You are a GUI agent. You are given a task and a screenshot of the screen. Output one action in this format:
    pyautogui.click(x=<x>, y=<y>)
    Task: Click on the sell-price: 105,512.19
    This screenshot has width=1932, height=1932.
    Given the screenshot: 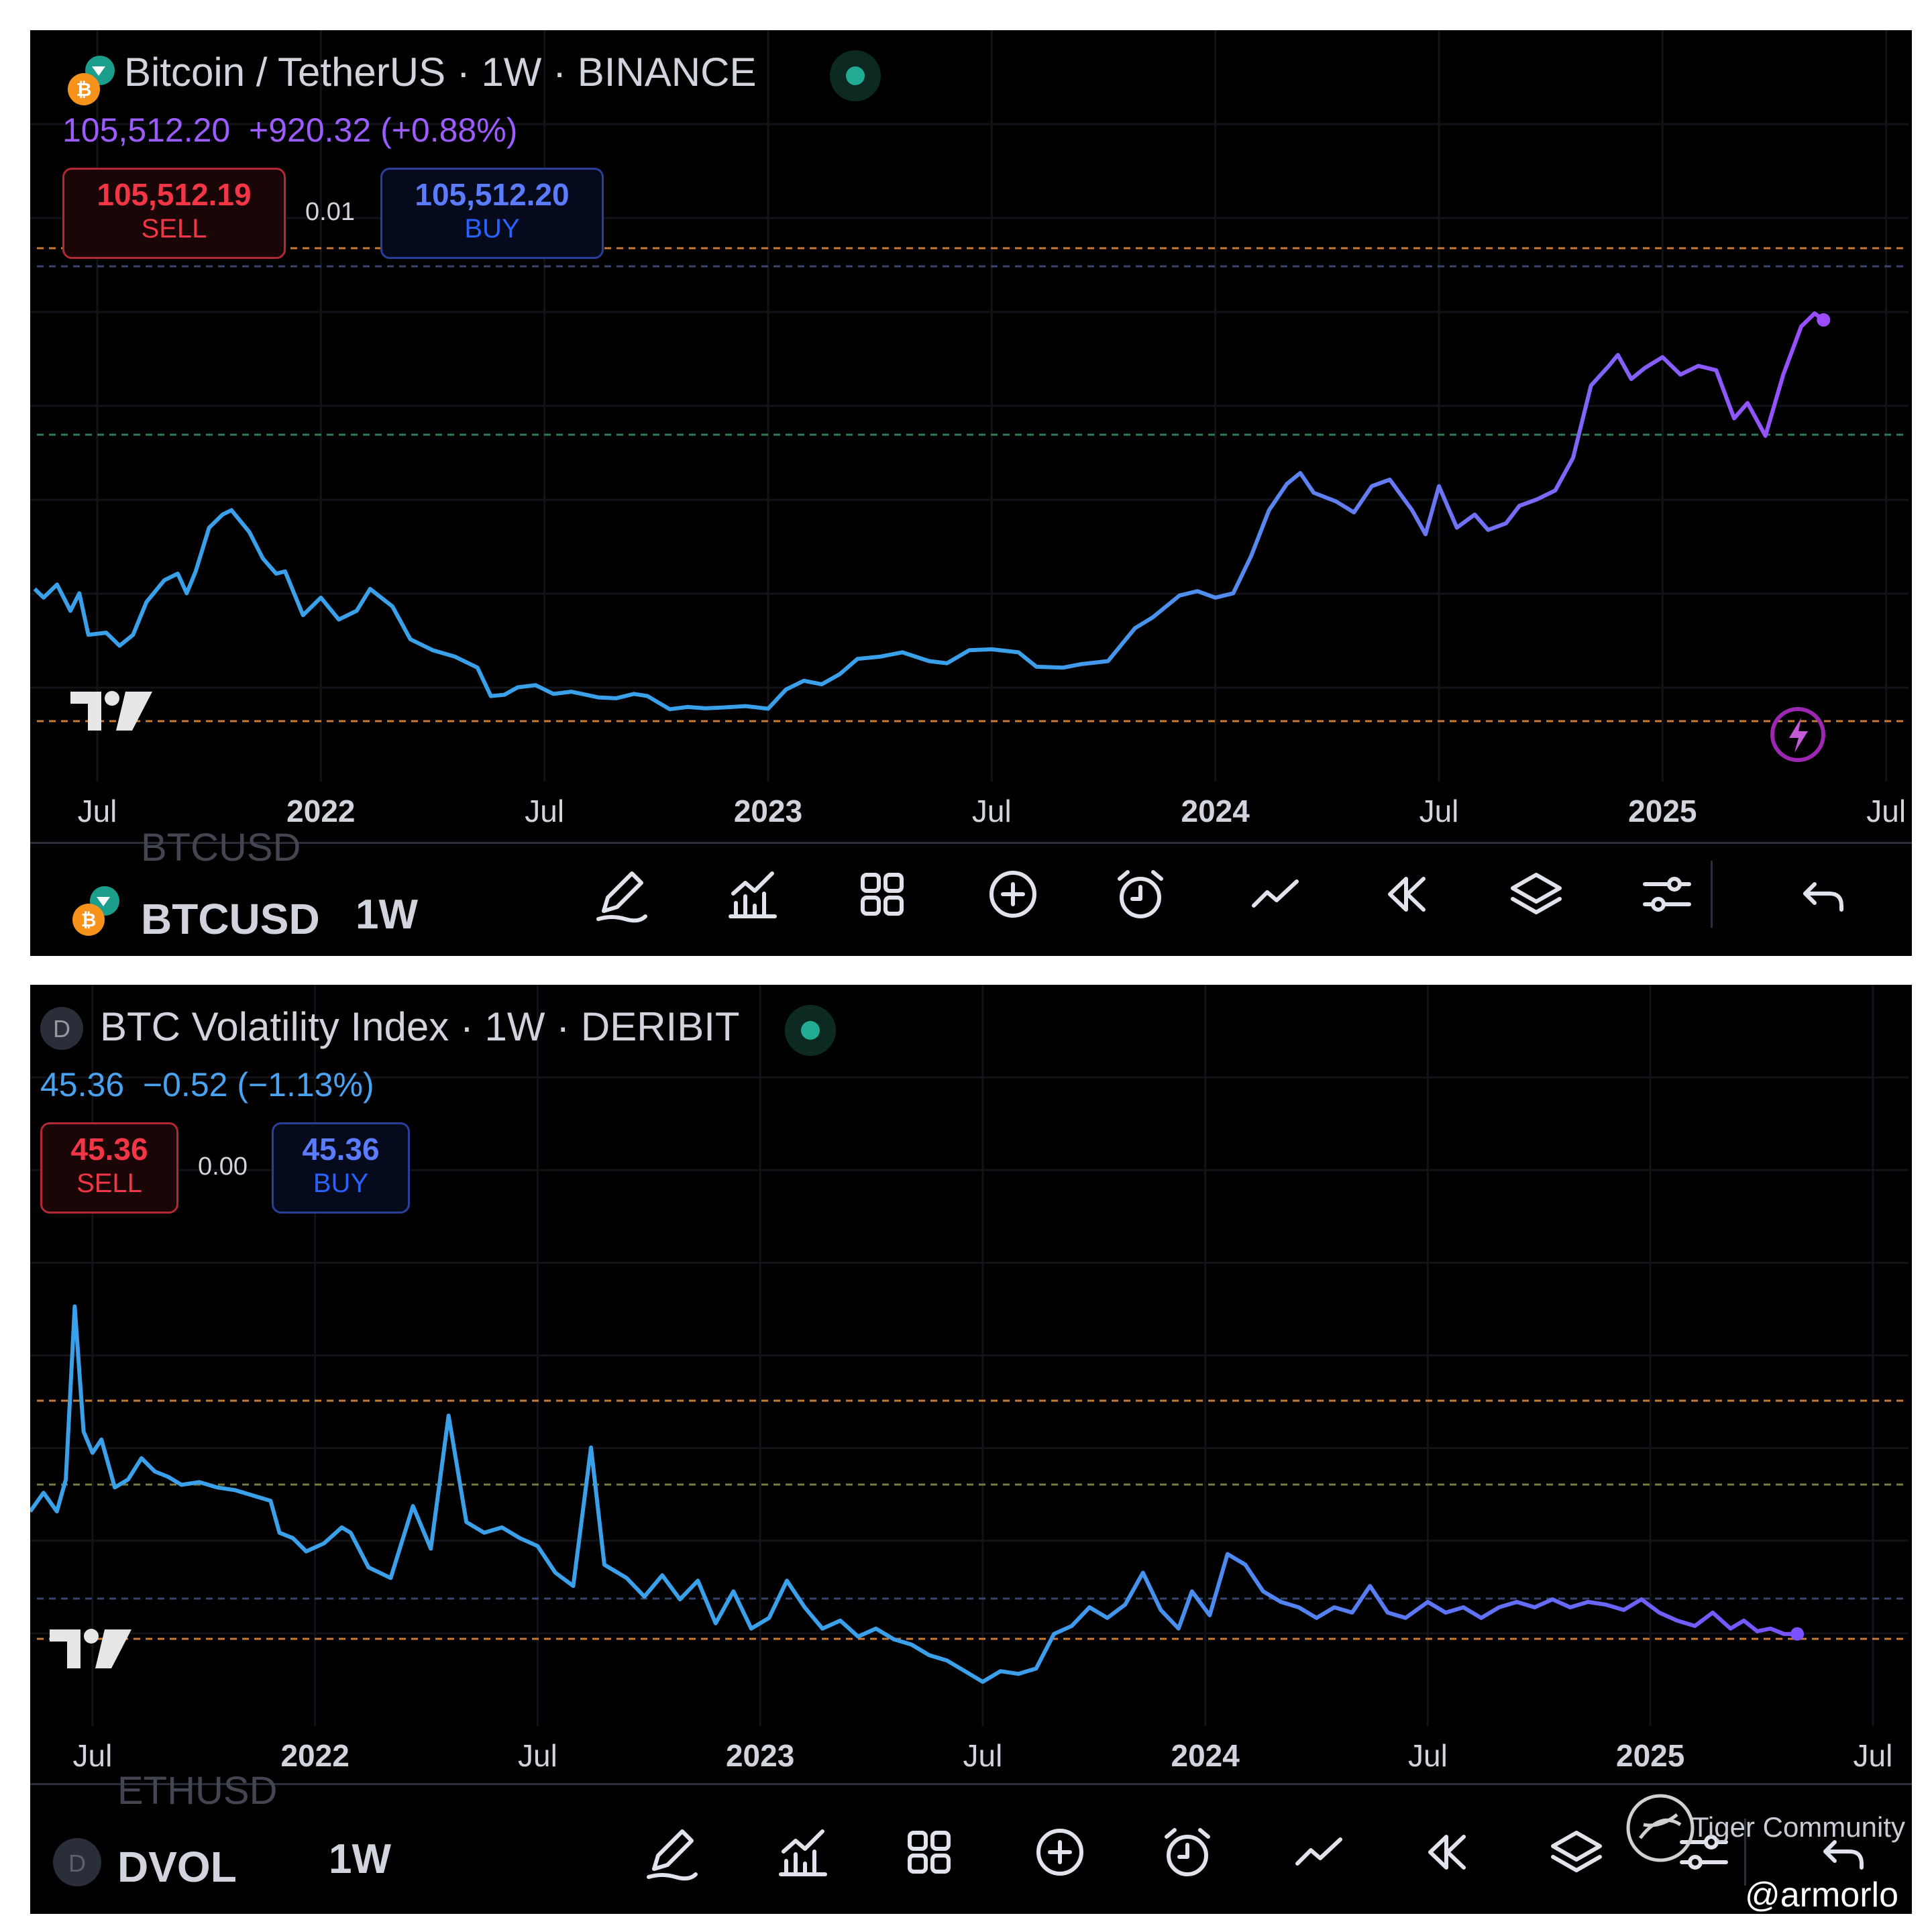 What is the action you would take?
    pyautogui.click(x=174, y=194)
    